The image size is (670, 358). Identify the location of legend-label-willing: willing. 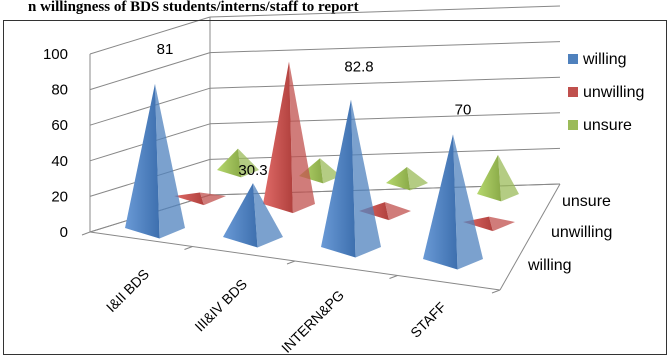
(604, 59).